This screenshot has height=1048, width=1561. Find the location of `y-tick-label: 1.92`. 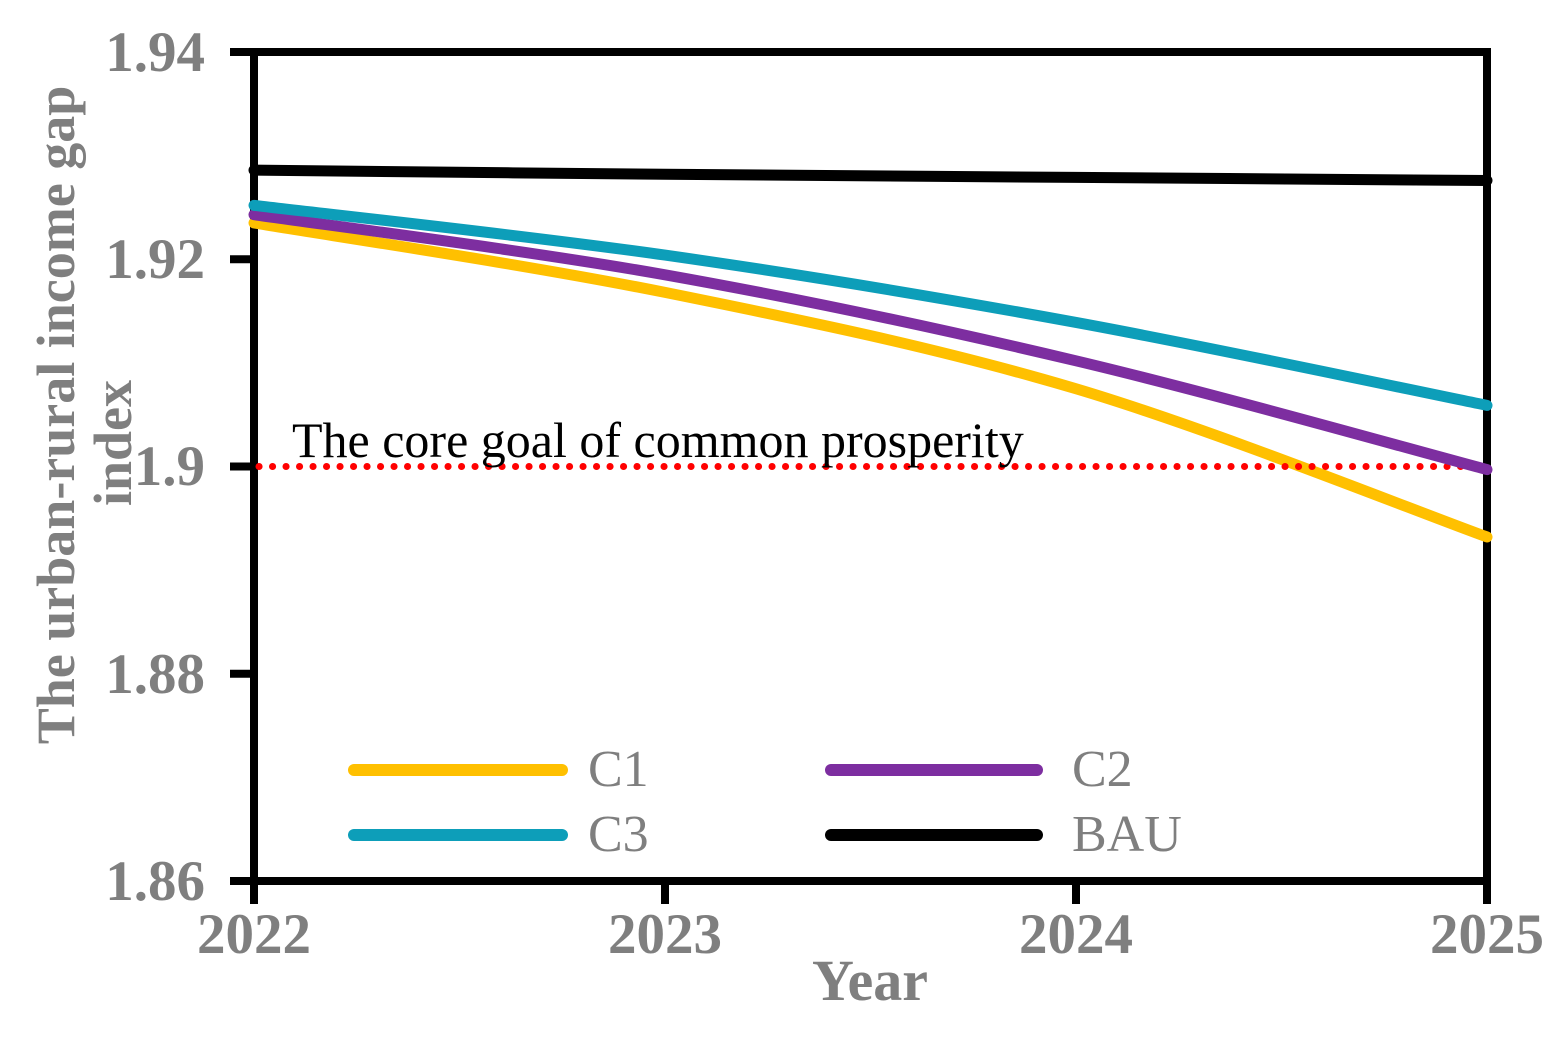

y-tick-label: 1.92 is located at coordinates (155, 259).